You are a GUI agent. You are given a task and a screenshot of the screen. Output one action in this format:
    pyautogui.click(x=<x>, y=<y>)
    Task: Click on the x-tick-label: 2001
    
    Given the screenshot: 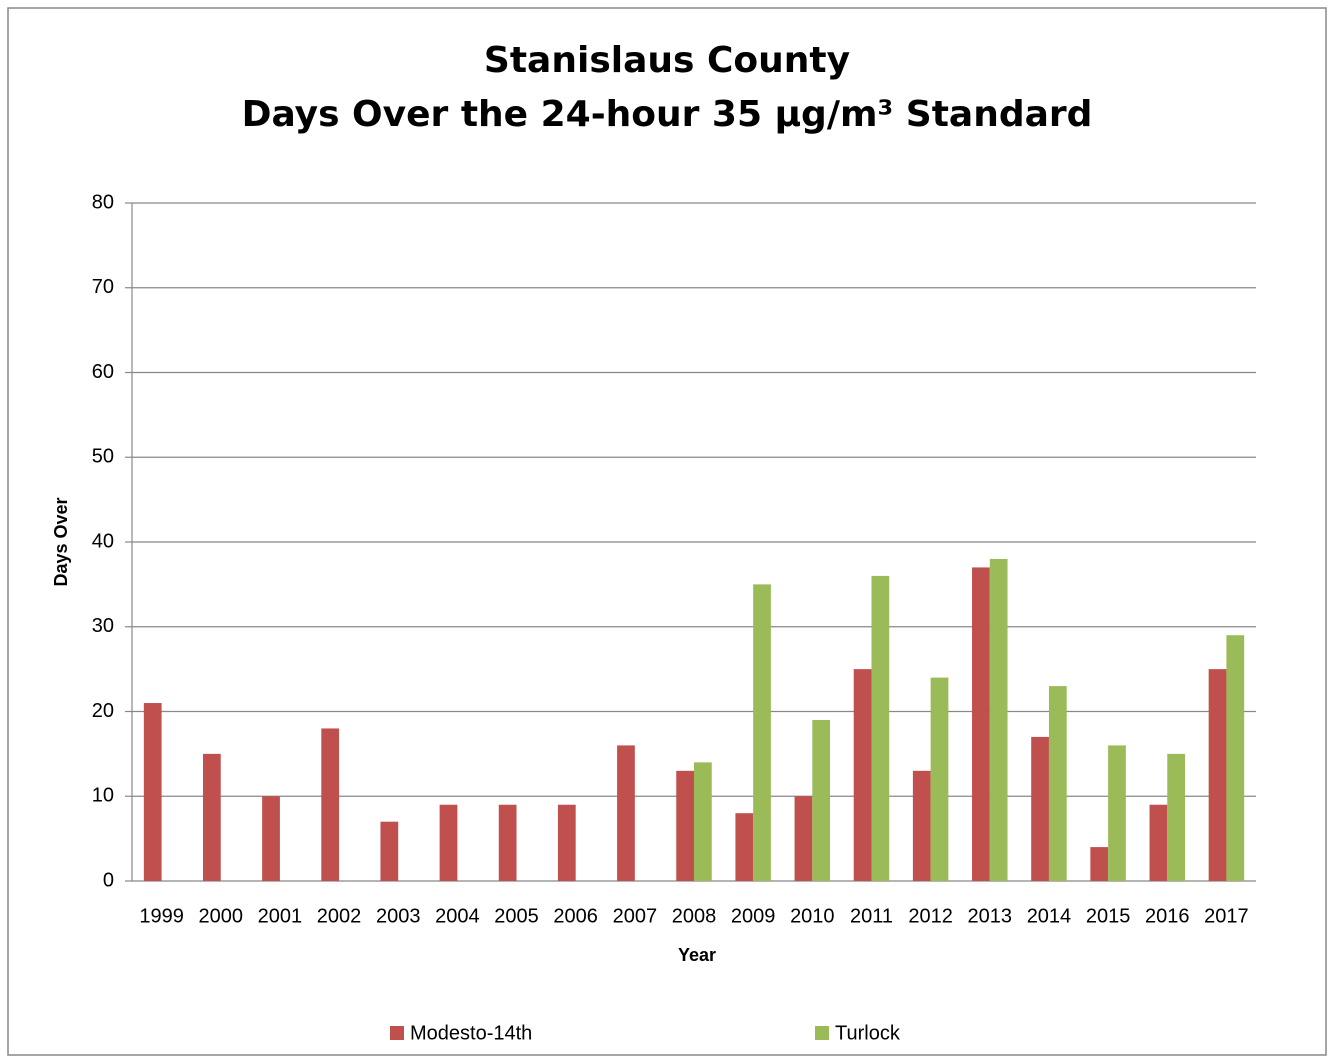 What is the action you would take?
    pyautogui.click(x=280, y=916)
    